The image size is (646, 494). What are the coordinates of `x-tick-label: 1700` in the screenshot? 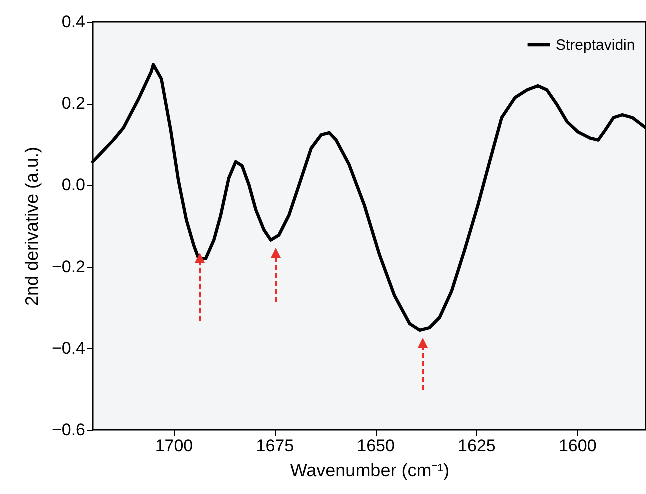 It's located at (174, 446).